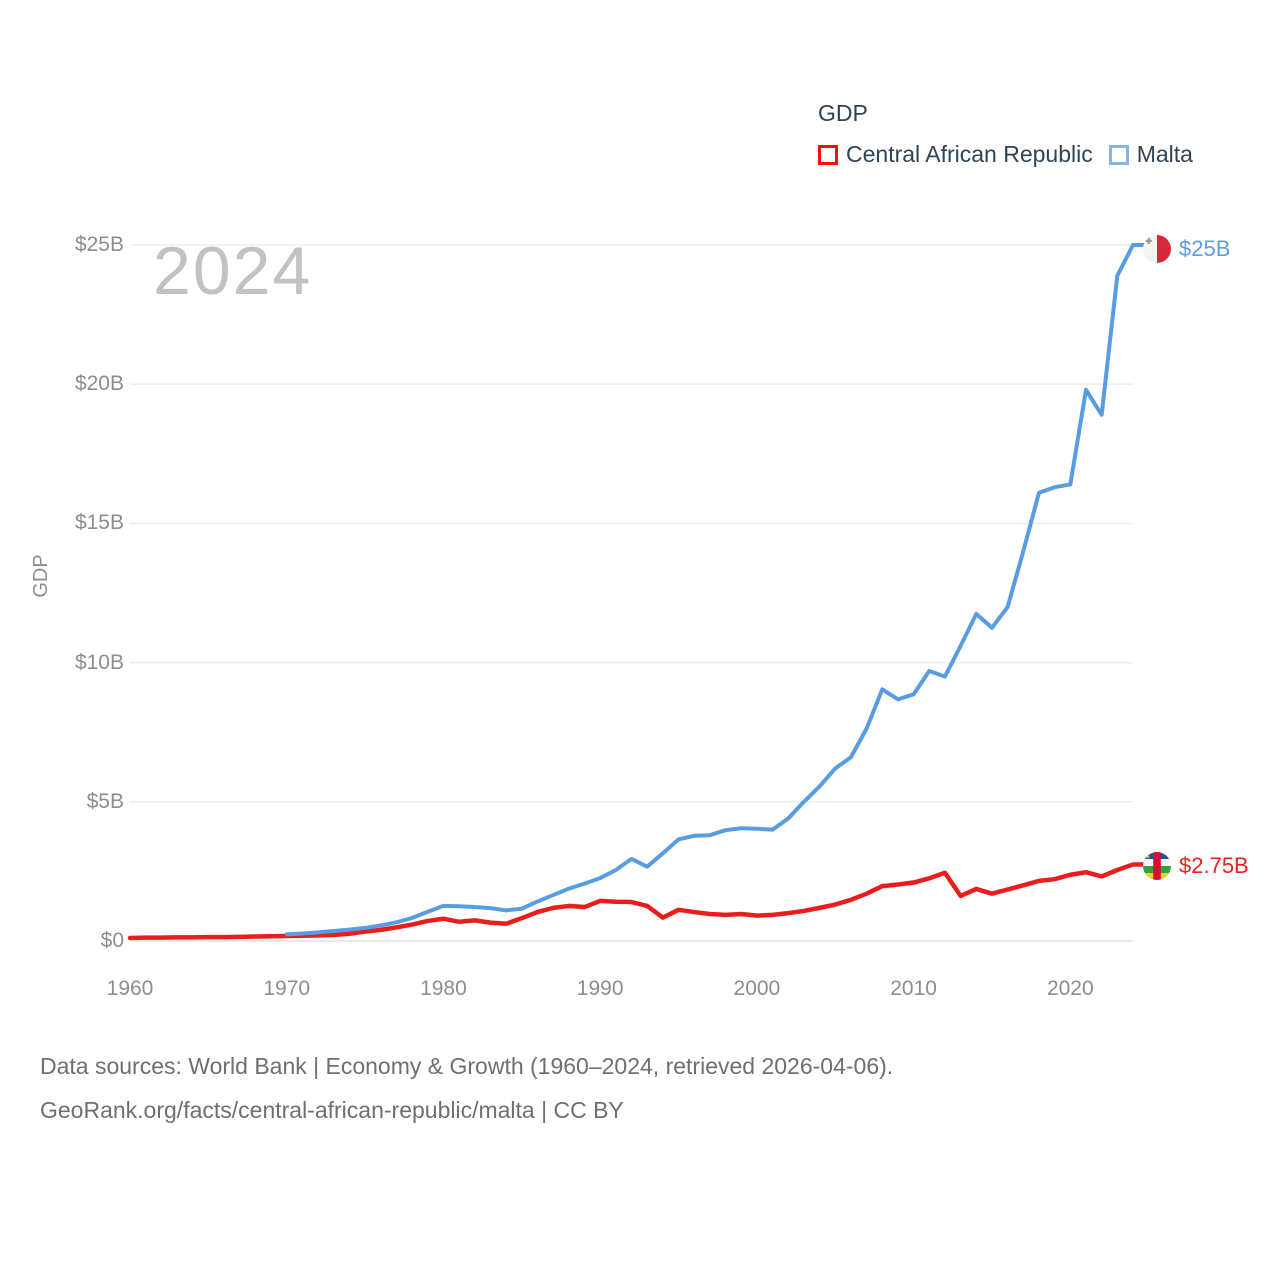 The width and height of the screenshot is (1280, 1280). I want to click on legend-title: GDP, so click(843, 113).